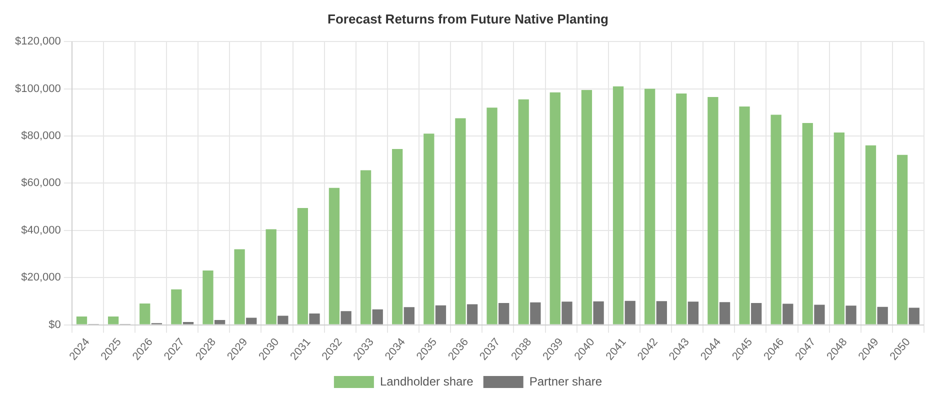  I want to click on legend-label: Partner share, so click(565, 381).